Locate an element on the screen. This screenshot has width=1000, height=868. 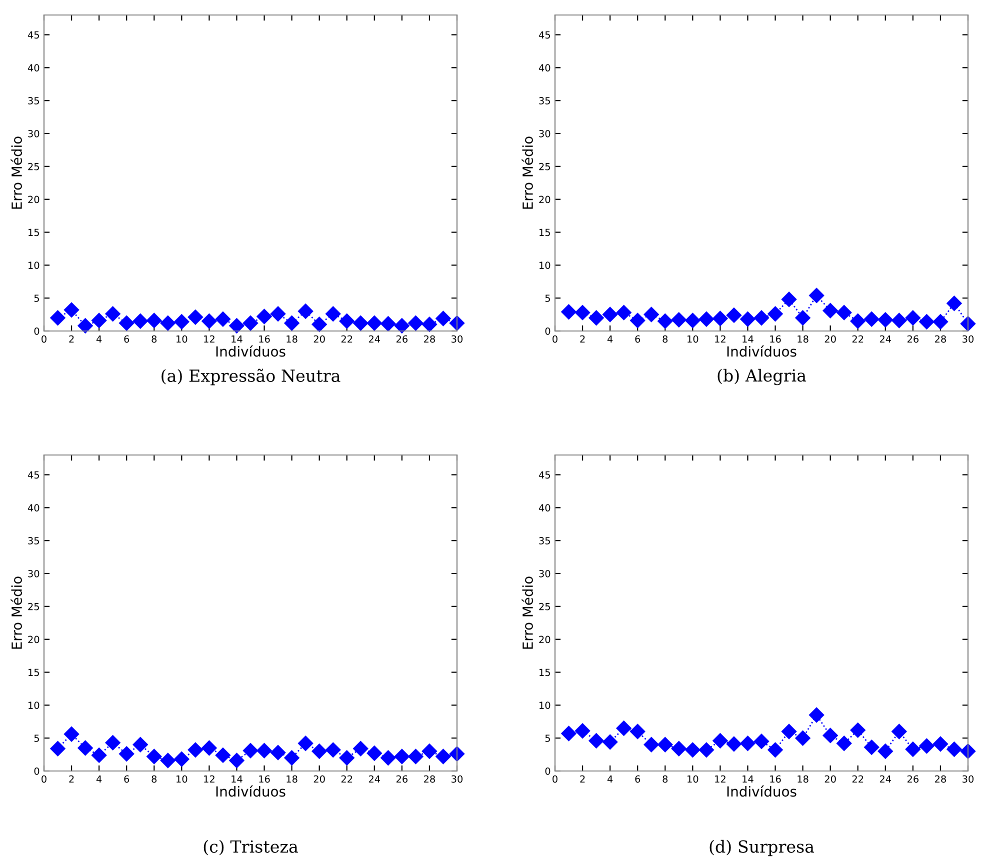
y-tick-label: 40 is located at coordinates (544, 68).